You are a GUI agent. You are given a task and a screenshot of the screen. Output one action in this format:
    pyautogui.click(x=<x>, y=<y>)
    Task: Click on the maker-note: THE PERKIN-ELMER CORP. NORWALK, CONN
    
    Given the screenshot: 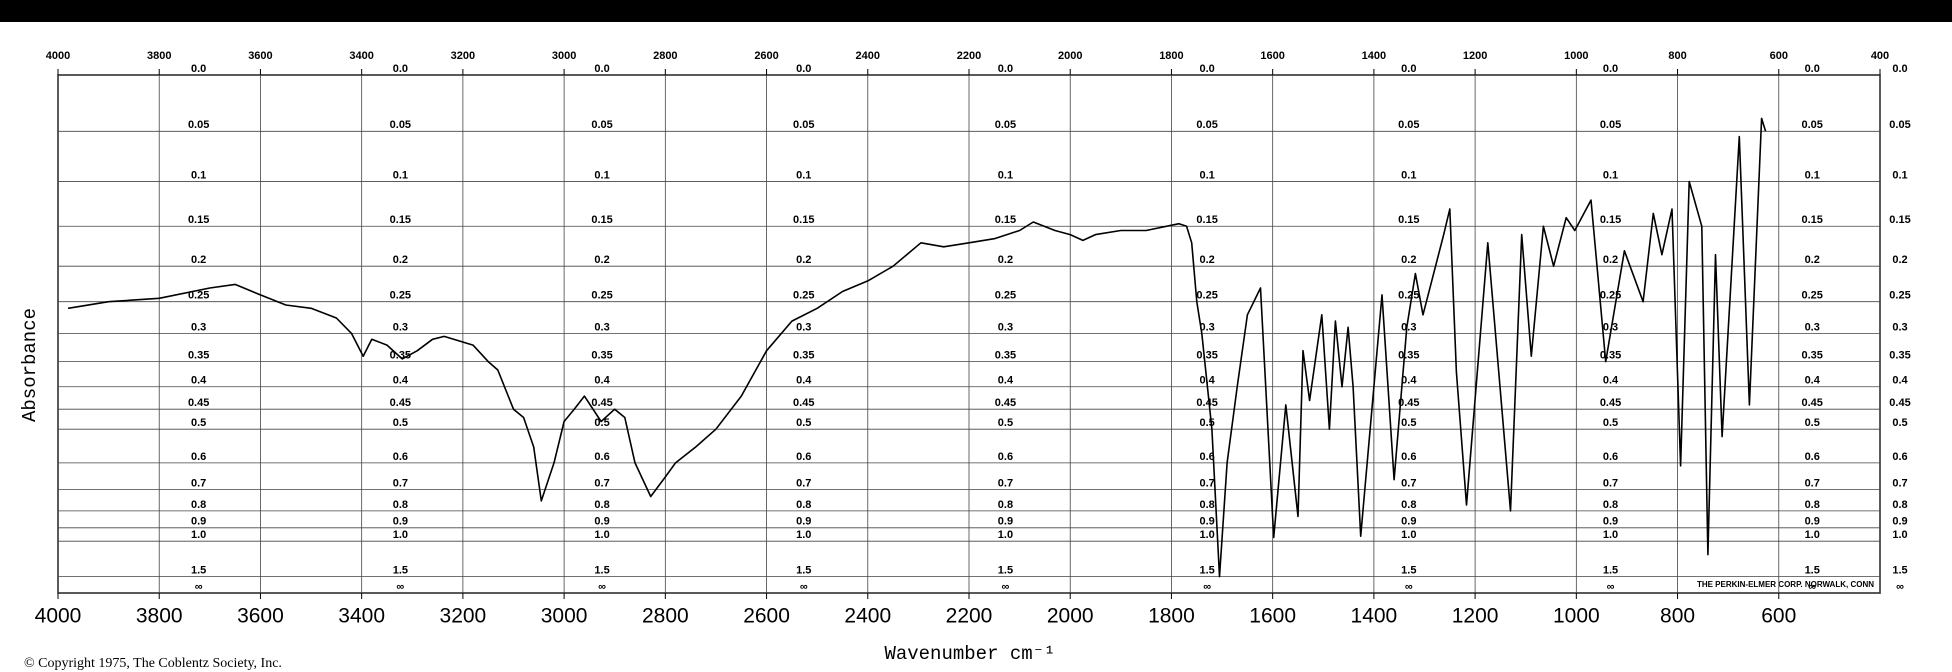 What is the action you would take?
    pyautogui.click(x=1785, y=584)
    